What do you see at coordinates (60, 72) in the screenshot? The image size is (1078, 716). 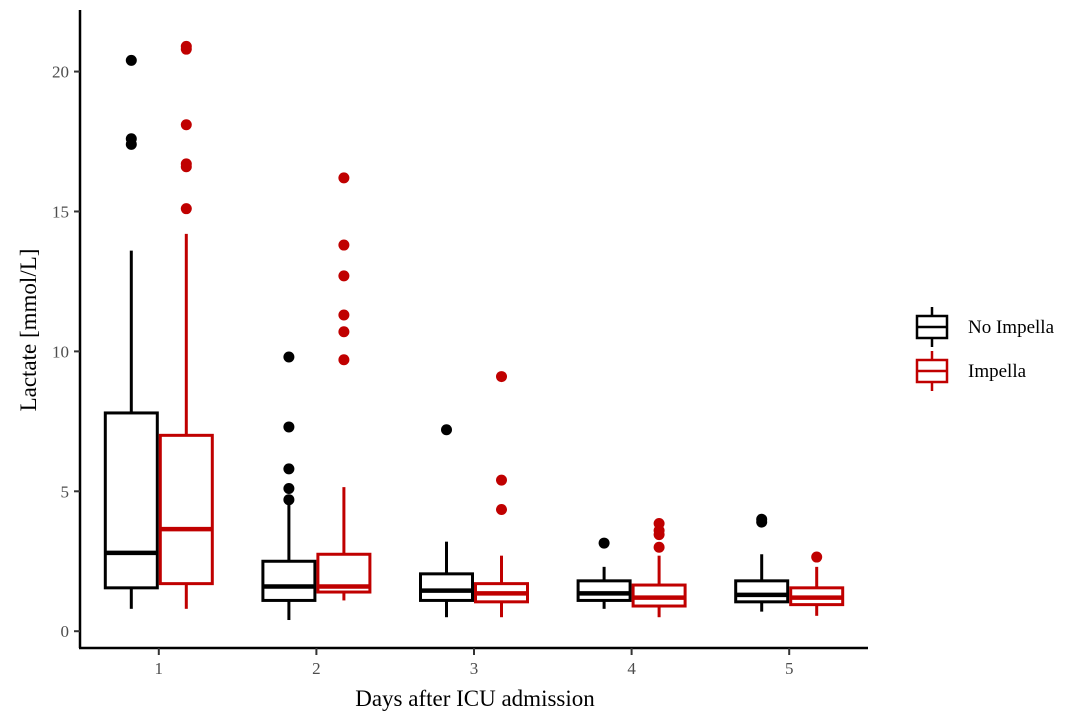 I see `y-tick-label: 20` at bounding box center [60, 72].